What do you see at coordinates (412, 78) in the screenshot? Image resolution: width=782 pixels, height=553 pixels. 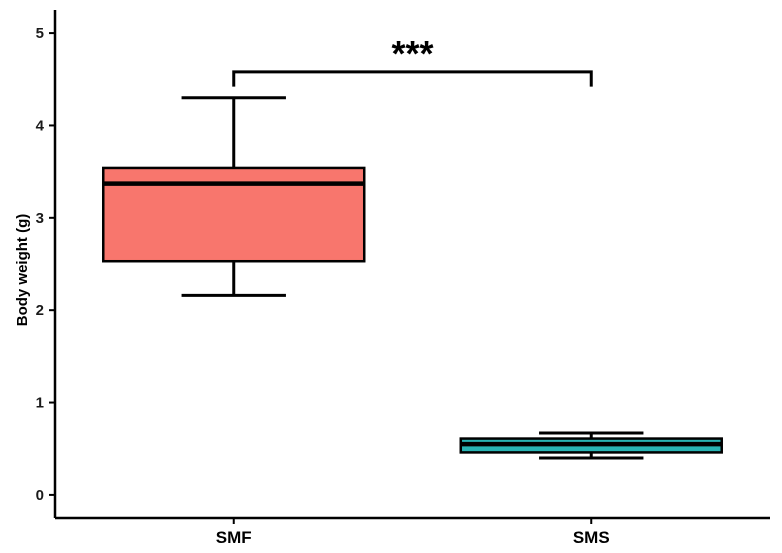 I see `bracket-line` at bounding box center [412, 78].